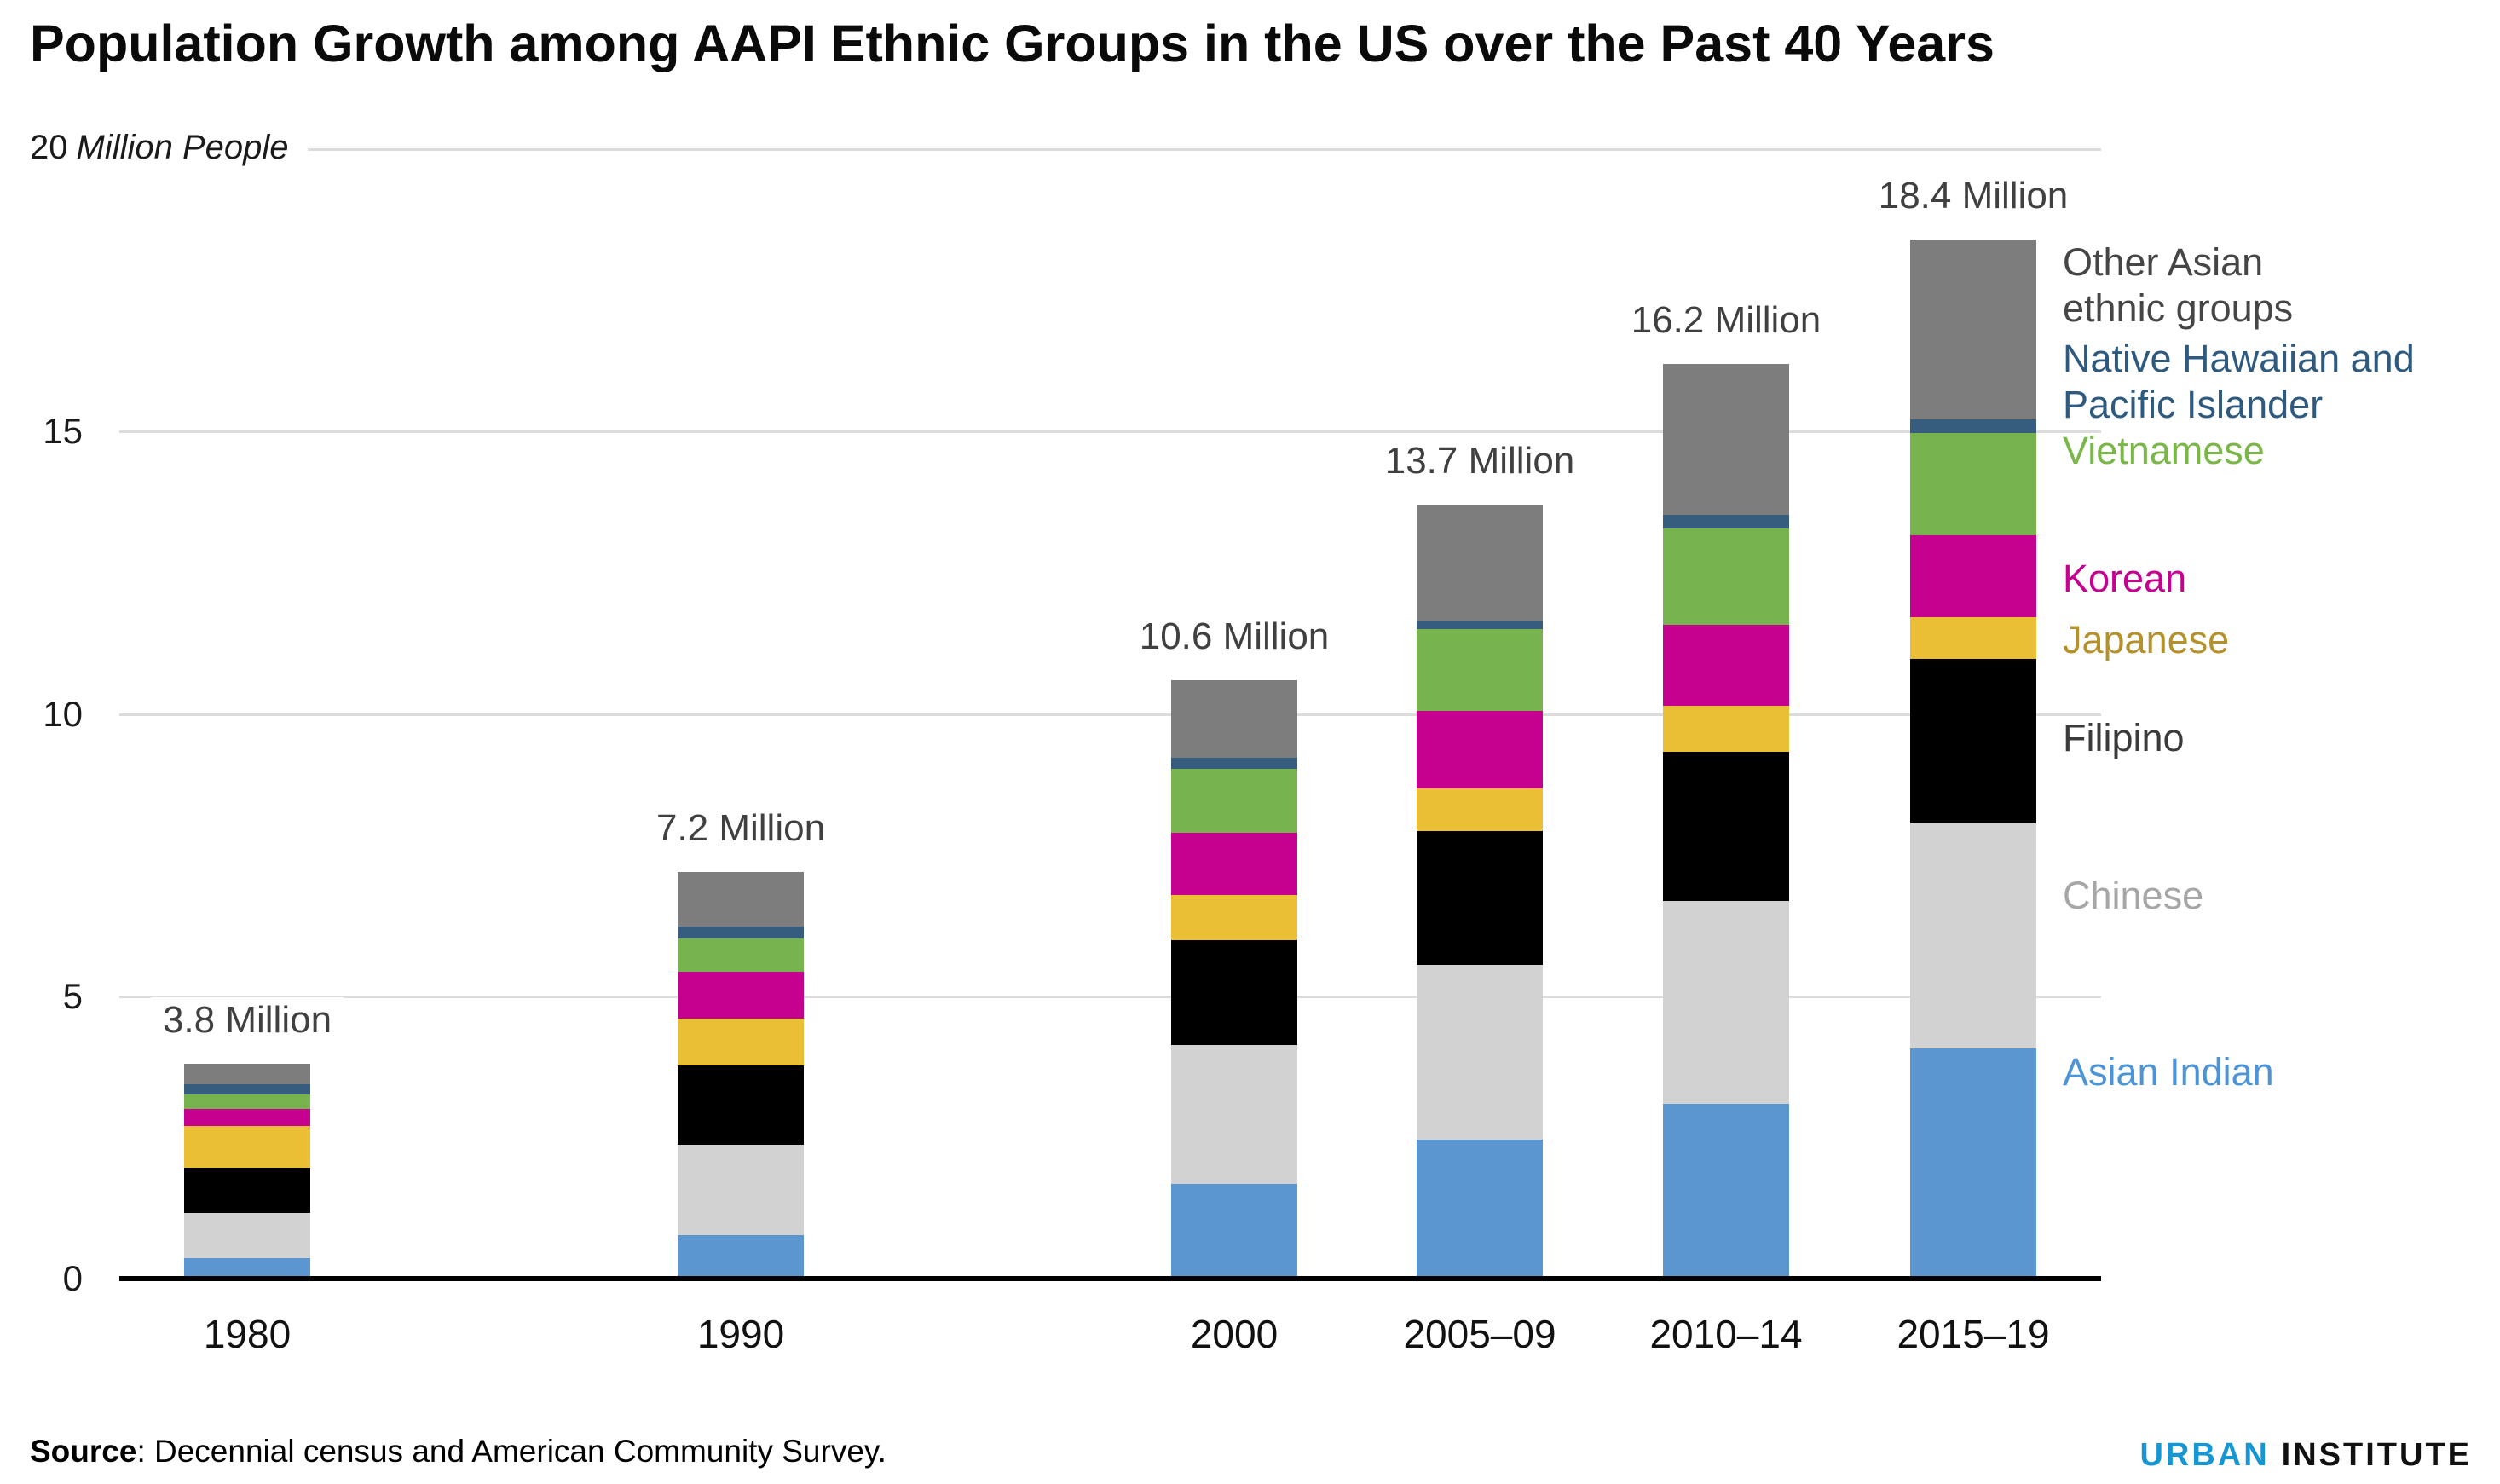 This screenshot has width=2500, height=1484. I want to click on bar-segment-korean-1980, so click(247, 1118).